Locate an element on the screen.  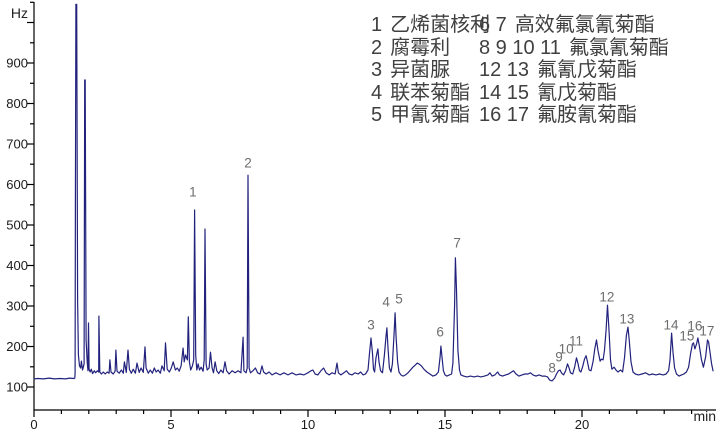
x-tick-label: 5 is located at coordinates (170, 424).